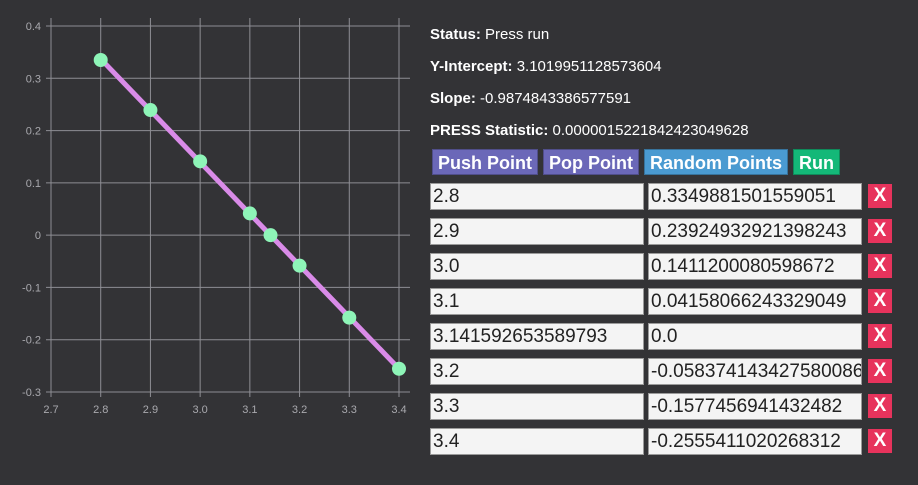 This screenshot has width=918, height=485. I want to click on status-label: Status:, so click(455, 34).